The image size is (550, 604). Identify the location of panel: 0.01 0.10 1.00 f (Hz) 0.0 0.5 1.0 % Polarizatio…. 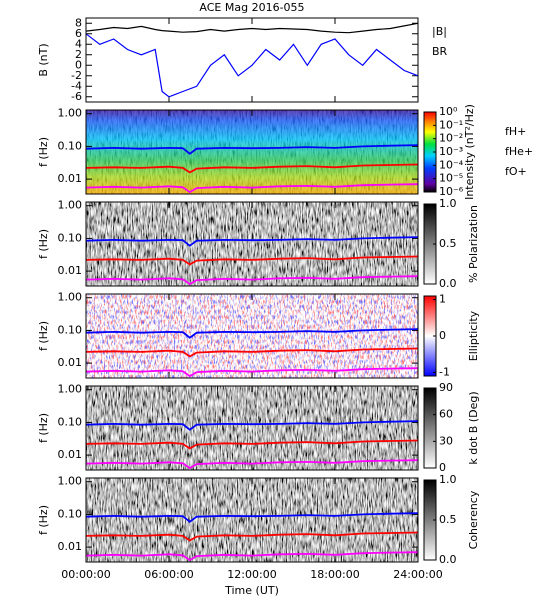
(258, 243).